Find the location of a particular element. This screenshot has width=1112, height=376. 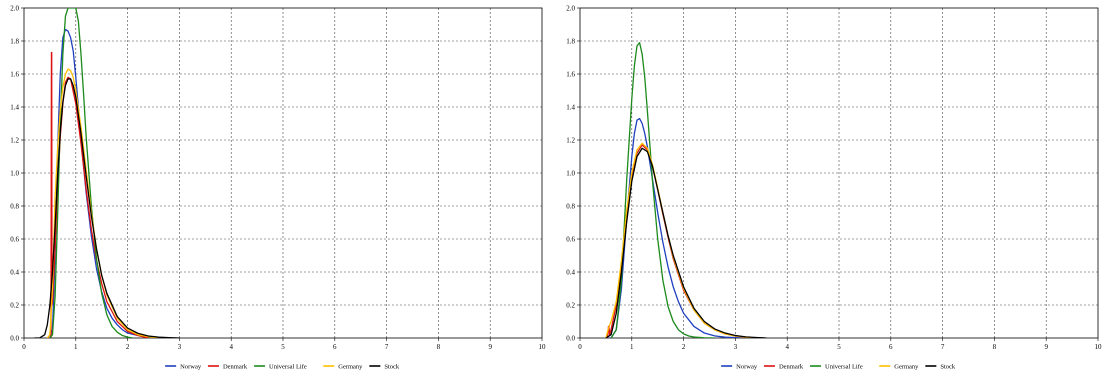

series-line-universal-life is located at coordinates (662, 190).